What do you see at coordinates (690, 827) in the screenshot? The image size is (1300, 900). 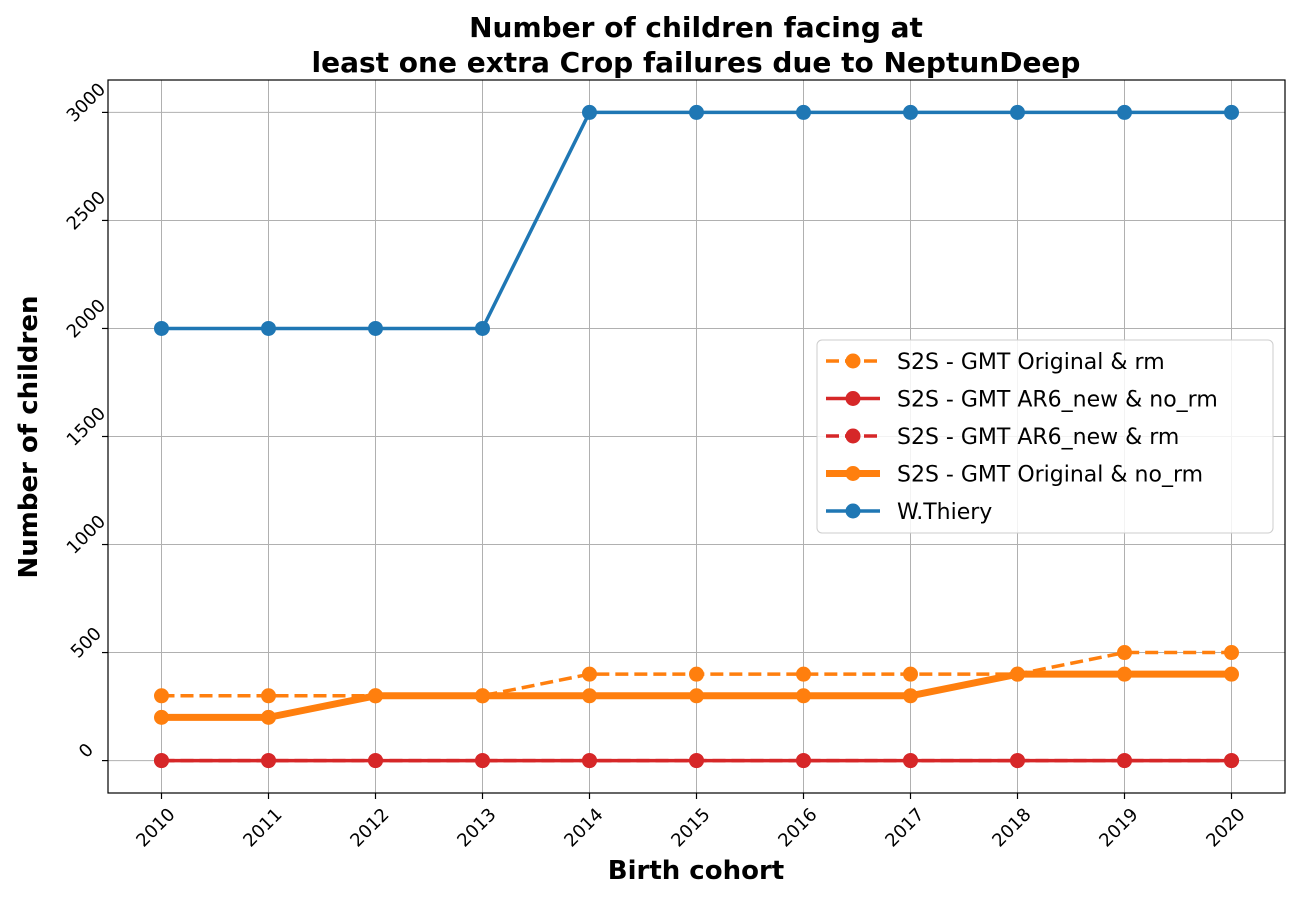 I see `x-tick-label: 2015` at bounding box center [690, 827].